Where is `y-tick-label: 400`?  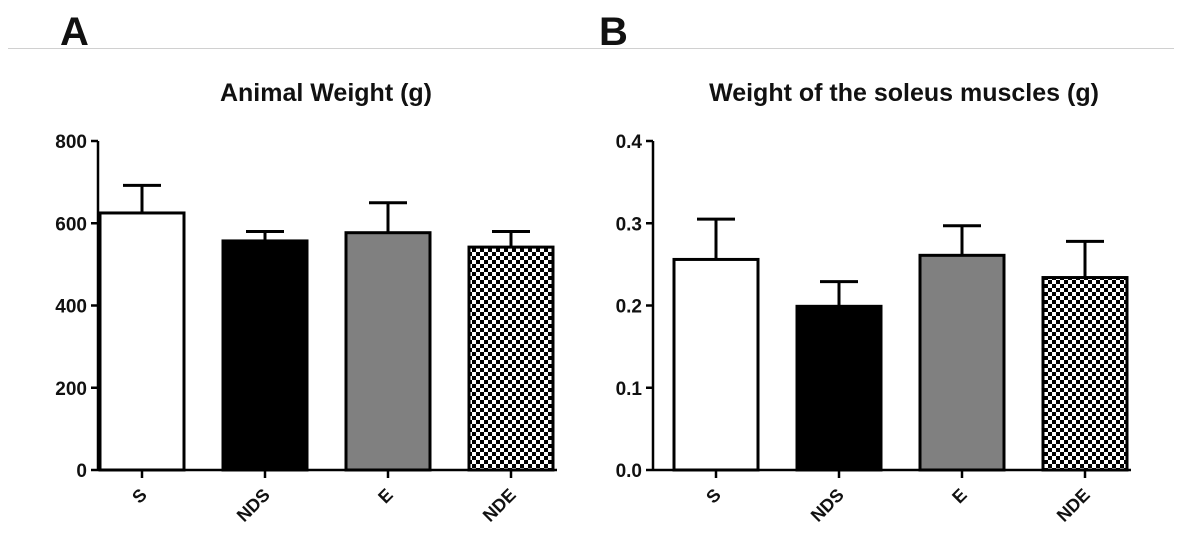
y-tick-label: 400 is located at coordinates (71, 307).